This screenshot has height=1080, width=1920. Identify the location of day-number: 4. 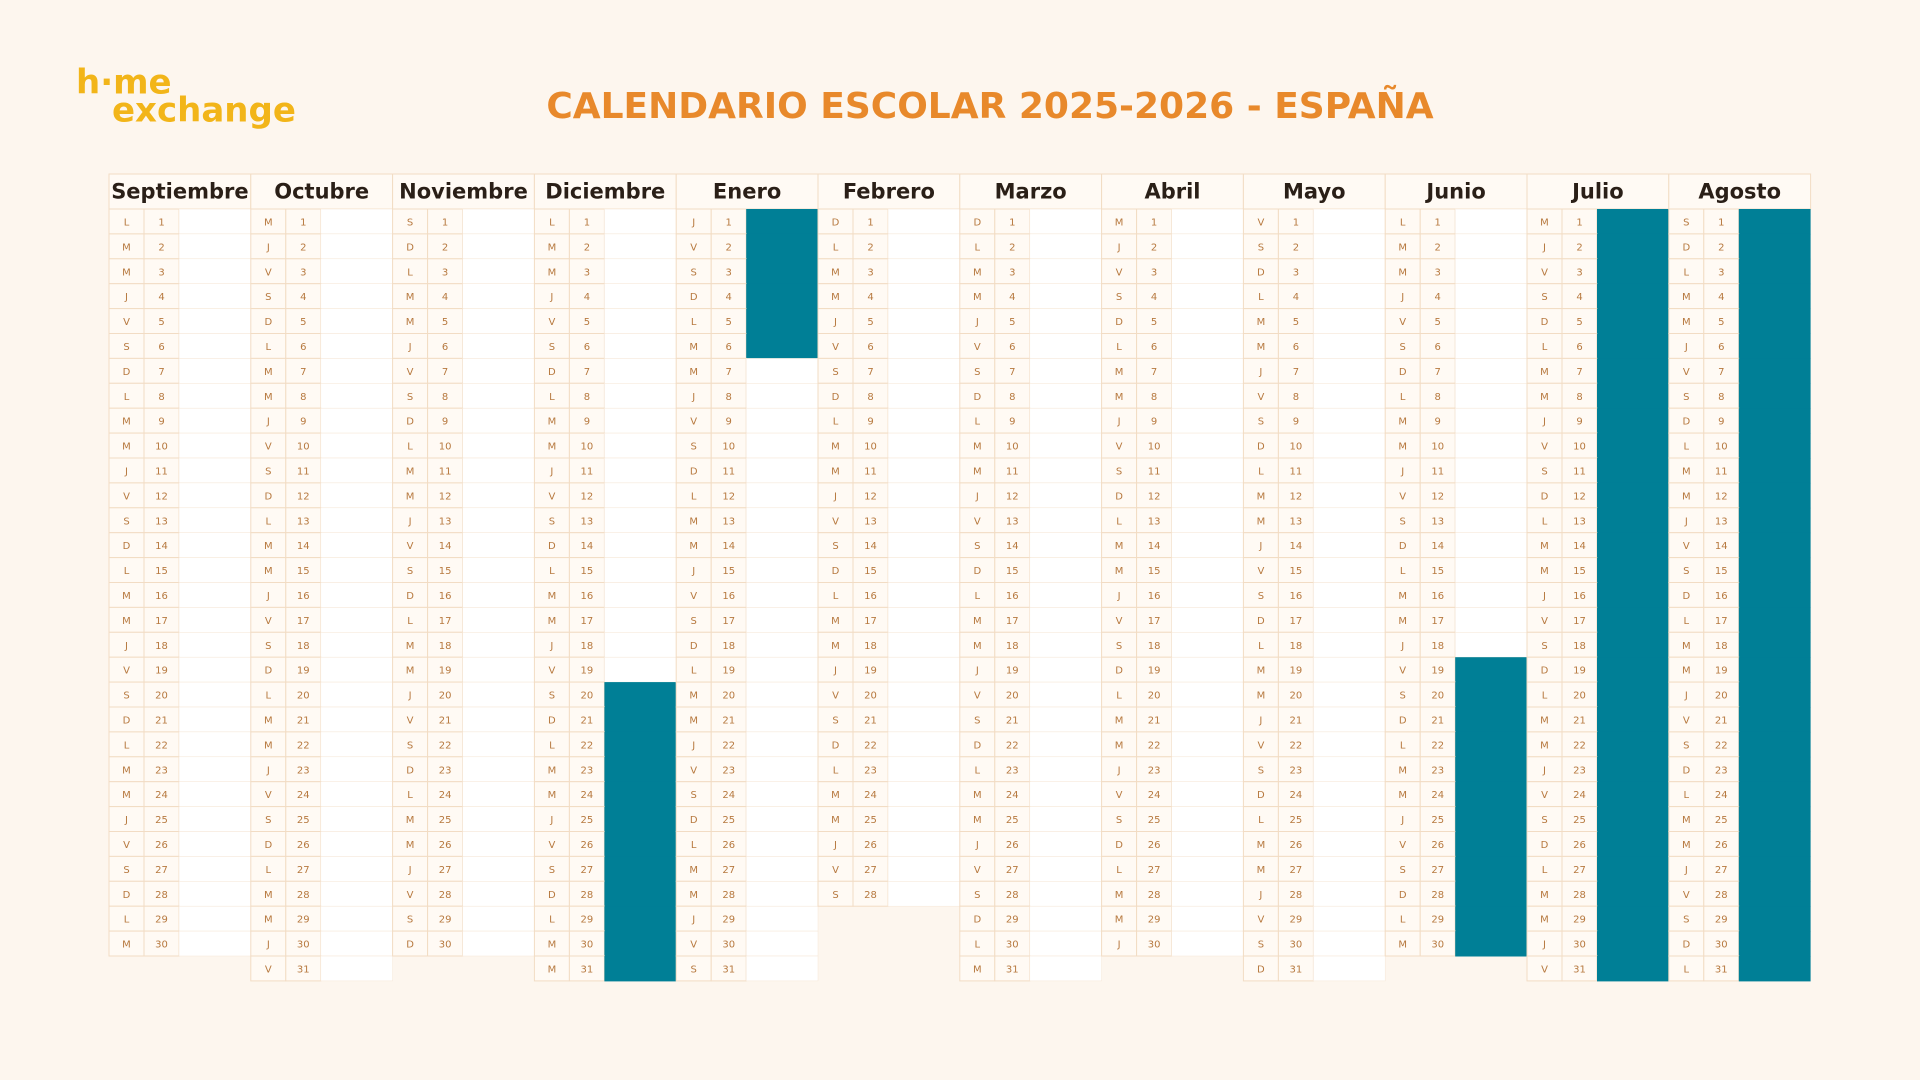
(1438, 297).